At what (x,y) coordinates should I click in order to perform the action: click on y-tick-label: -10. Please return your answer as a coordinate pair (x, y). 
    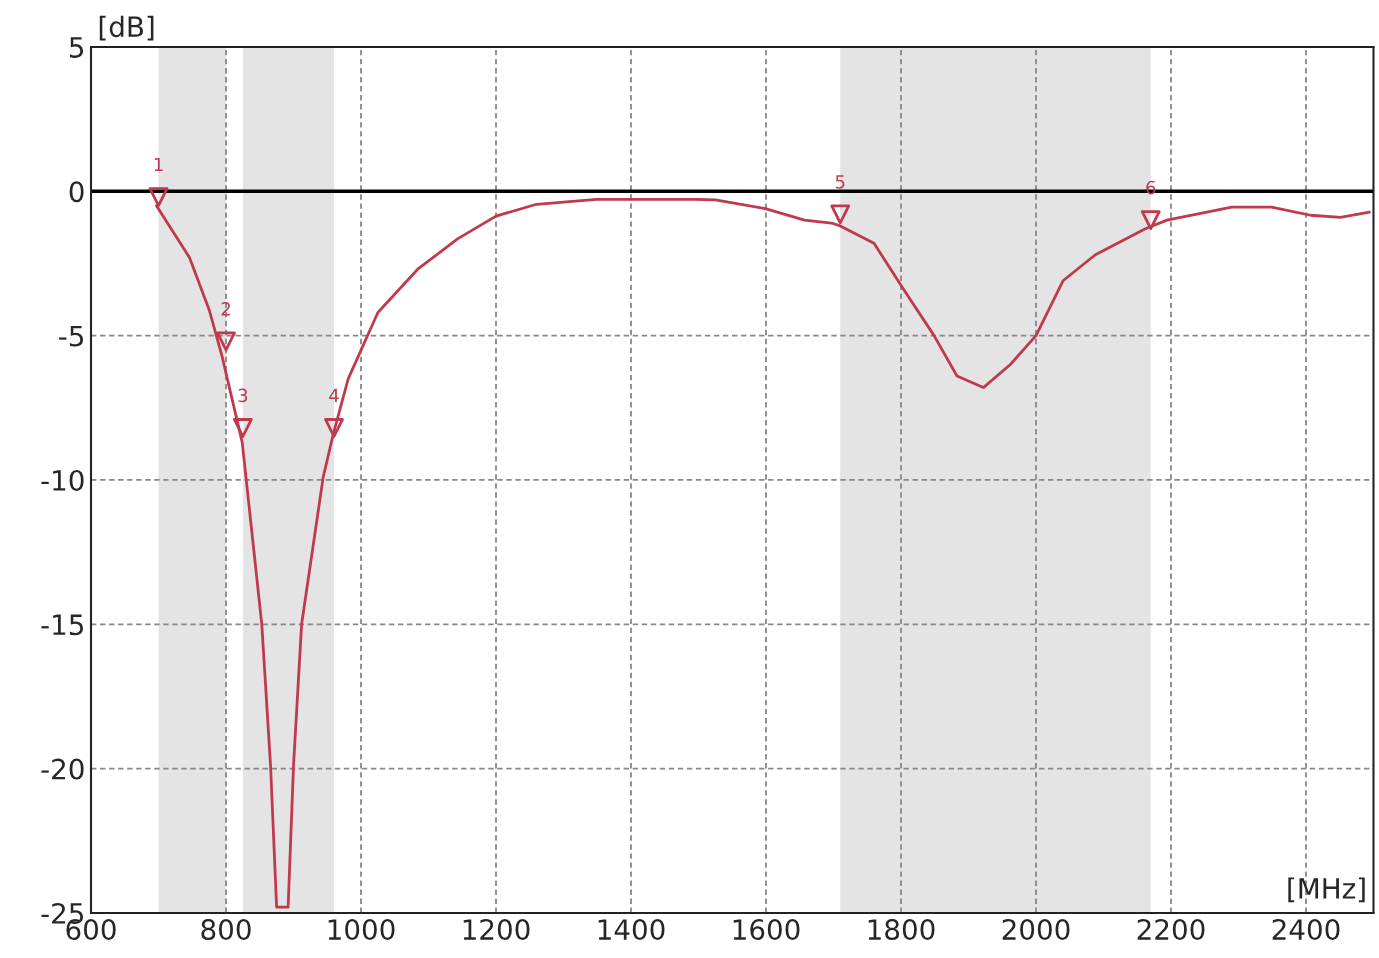
    Looking at the image, I should click on (62, 480).